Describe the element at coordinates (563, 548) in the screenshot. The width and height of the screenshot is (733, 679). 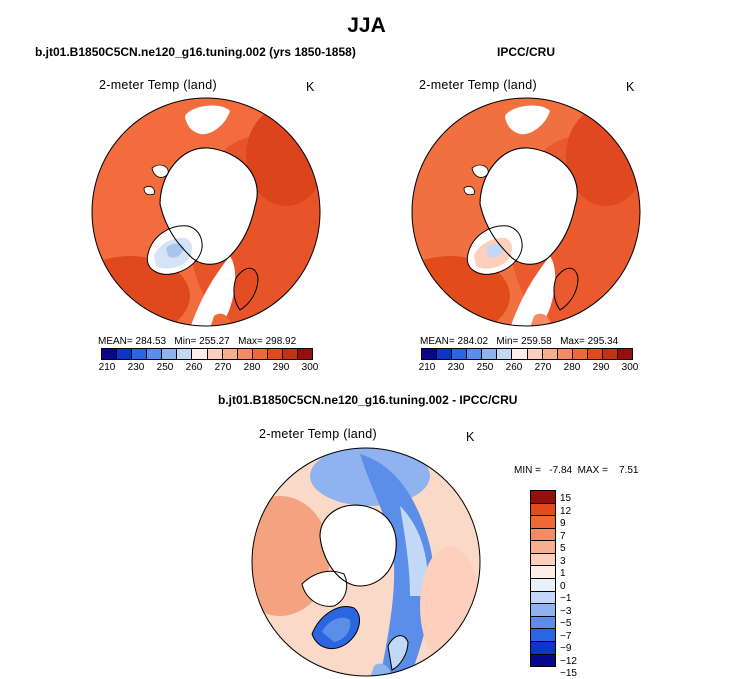
I see `colorbar-diff-label: 5` at that location.